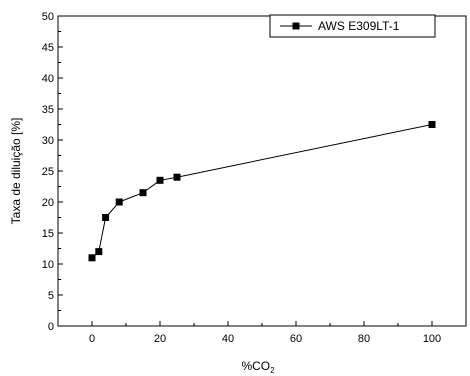 The image size is (470, 376). I want to click on y-axis-label: Taxa de diluição [%], so click(16, 171).